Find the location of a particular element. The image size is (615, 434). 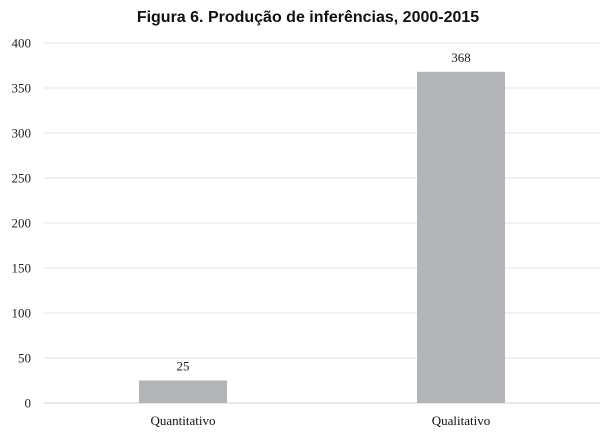

x-axis-categories: Quantitativo Qualitativo is located at coordinates (321, 420).